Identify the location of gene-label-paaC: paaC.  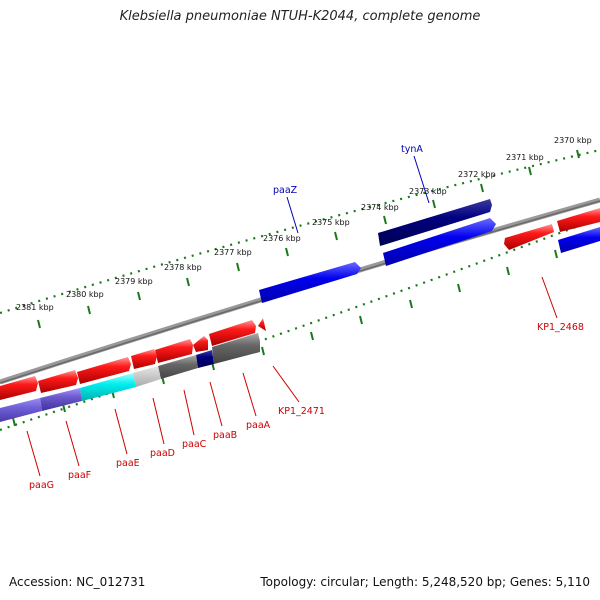
(194, 444).